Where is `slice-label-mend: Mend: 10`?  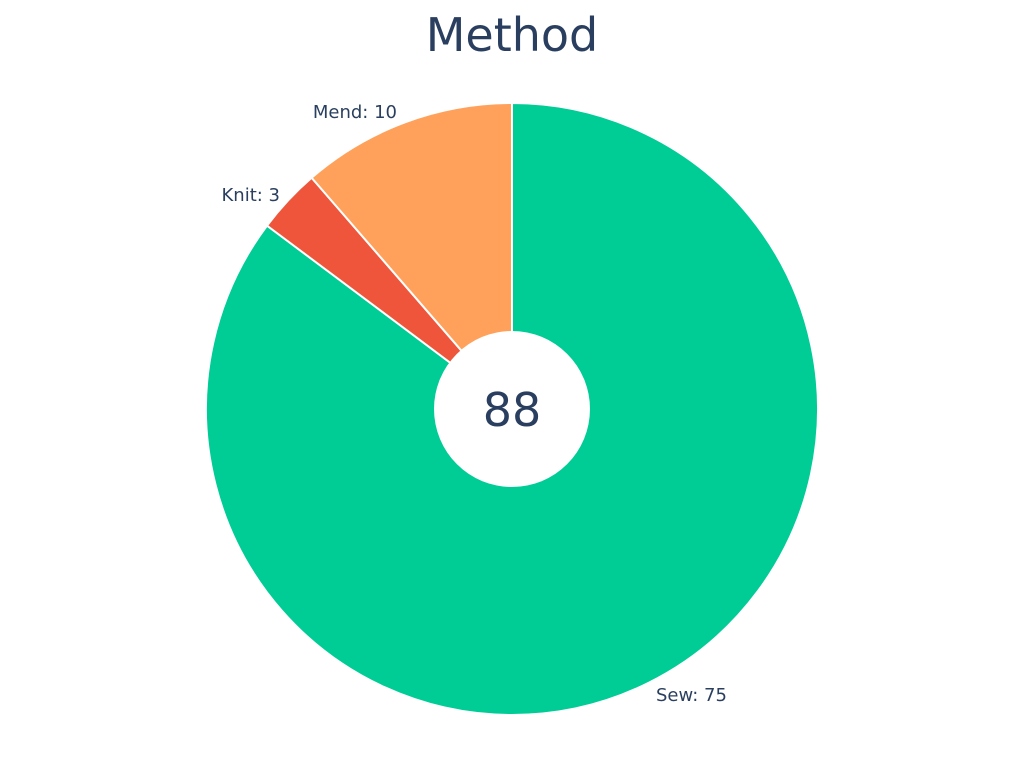
slice-label-mend: Mend: 10 is located at coordinates (355, 112).